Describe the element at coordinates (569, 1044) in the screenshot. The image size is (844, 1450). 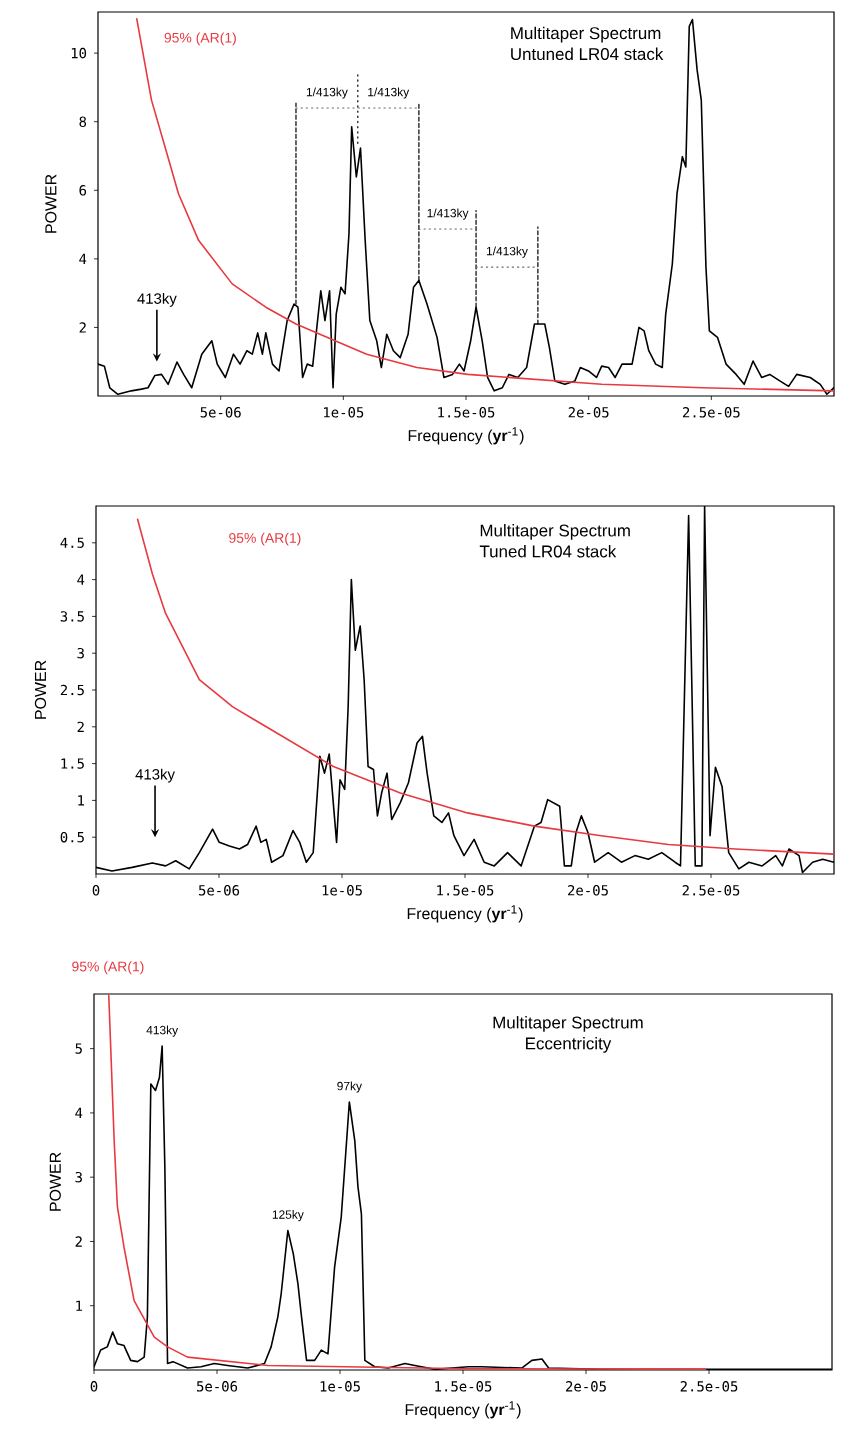
I see `text: Eccentricity` at that location.